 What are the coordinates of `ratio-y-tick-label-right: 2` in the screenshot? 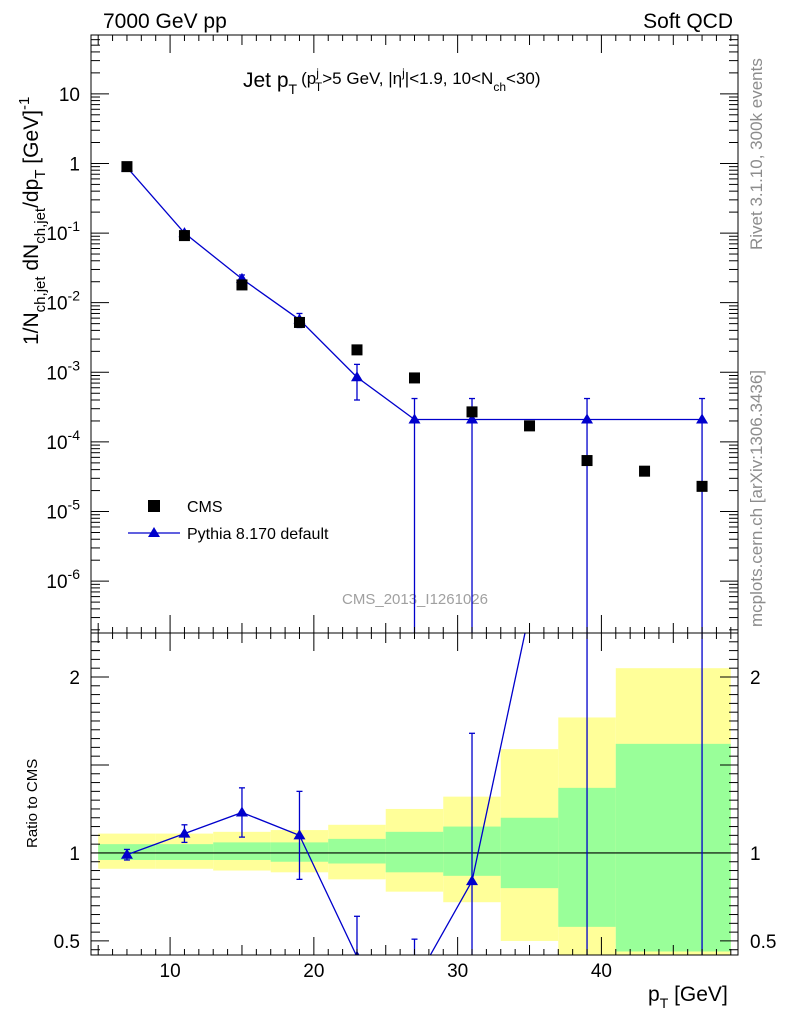 It's located at (755, 678).